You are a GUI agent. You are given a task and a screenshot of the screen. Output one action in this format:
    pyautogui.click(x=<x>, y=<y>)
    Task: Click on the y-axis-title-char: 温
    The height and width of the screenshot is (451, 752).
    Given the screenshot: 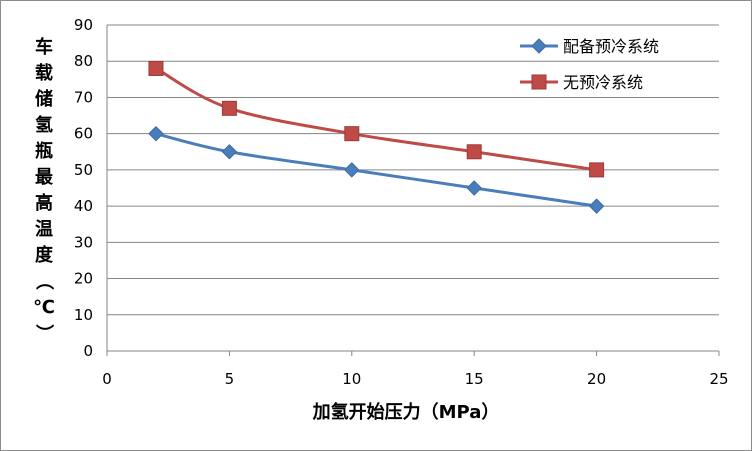 What is the action you would take?
    pyautogui.click(x=44, y=229)
    